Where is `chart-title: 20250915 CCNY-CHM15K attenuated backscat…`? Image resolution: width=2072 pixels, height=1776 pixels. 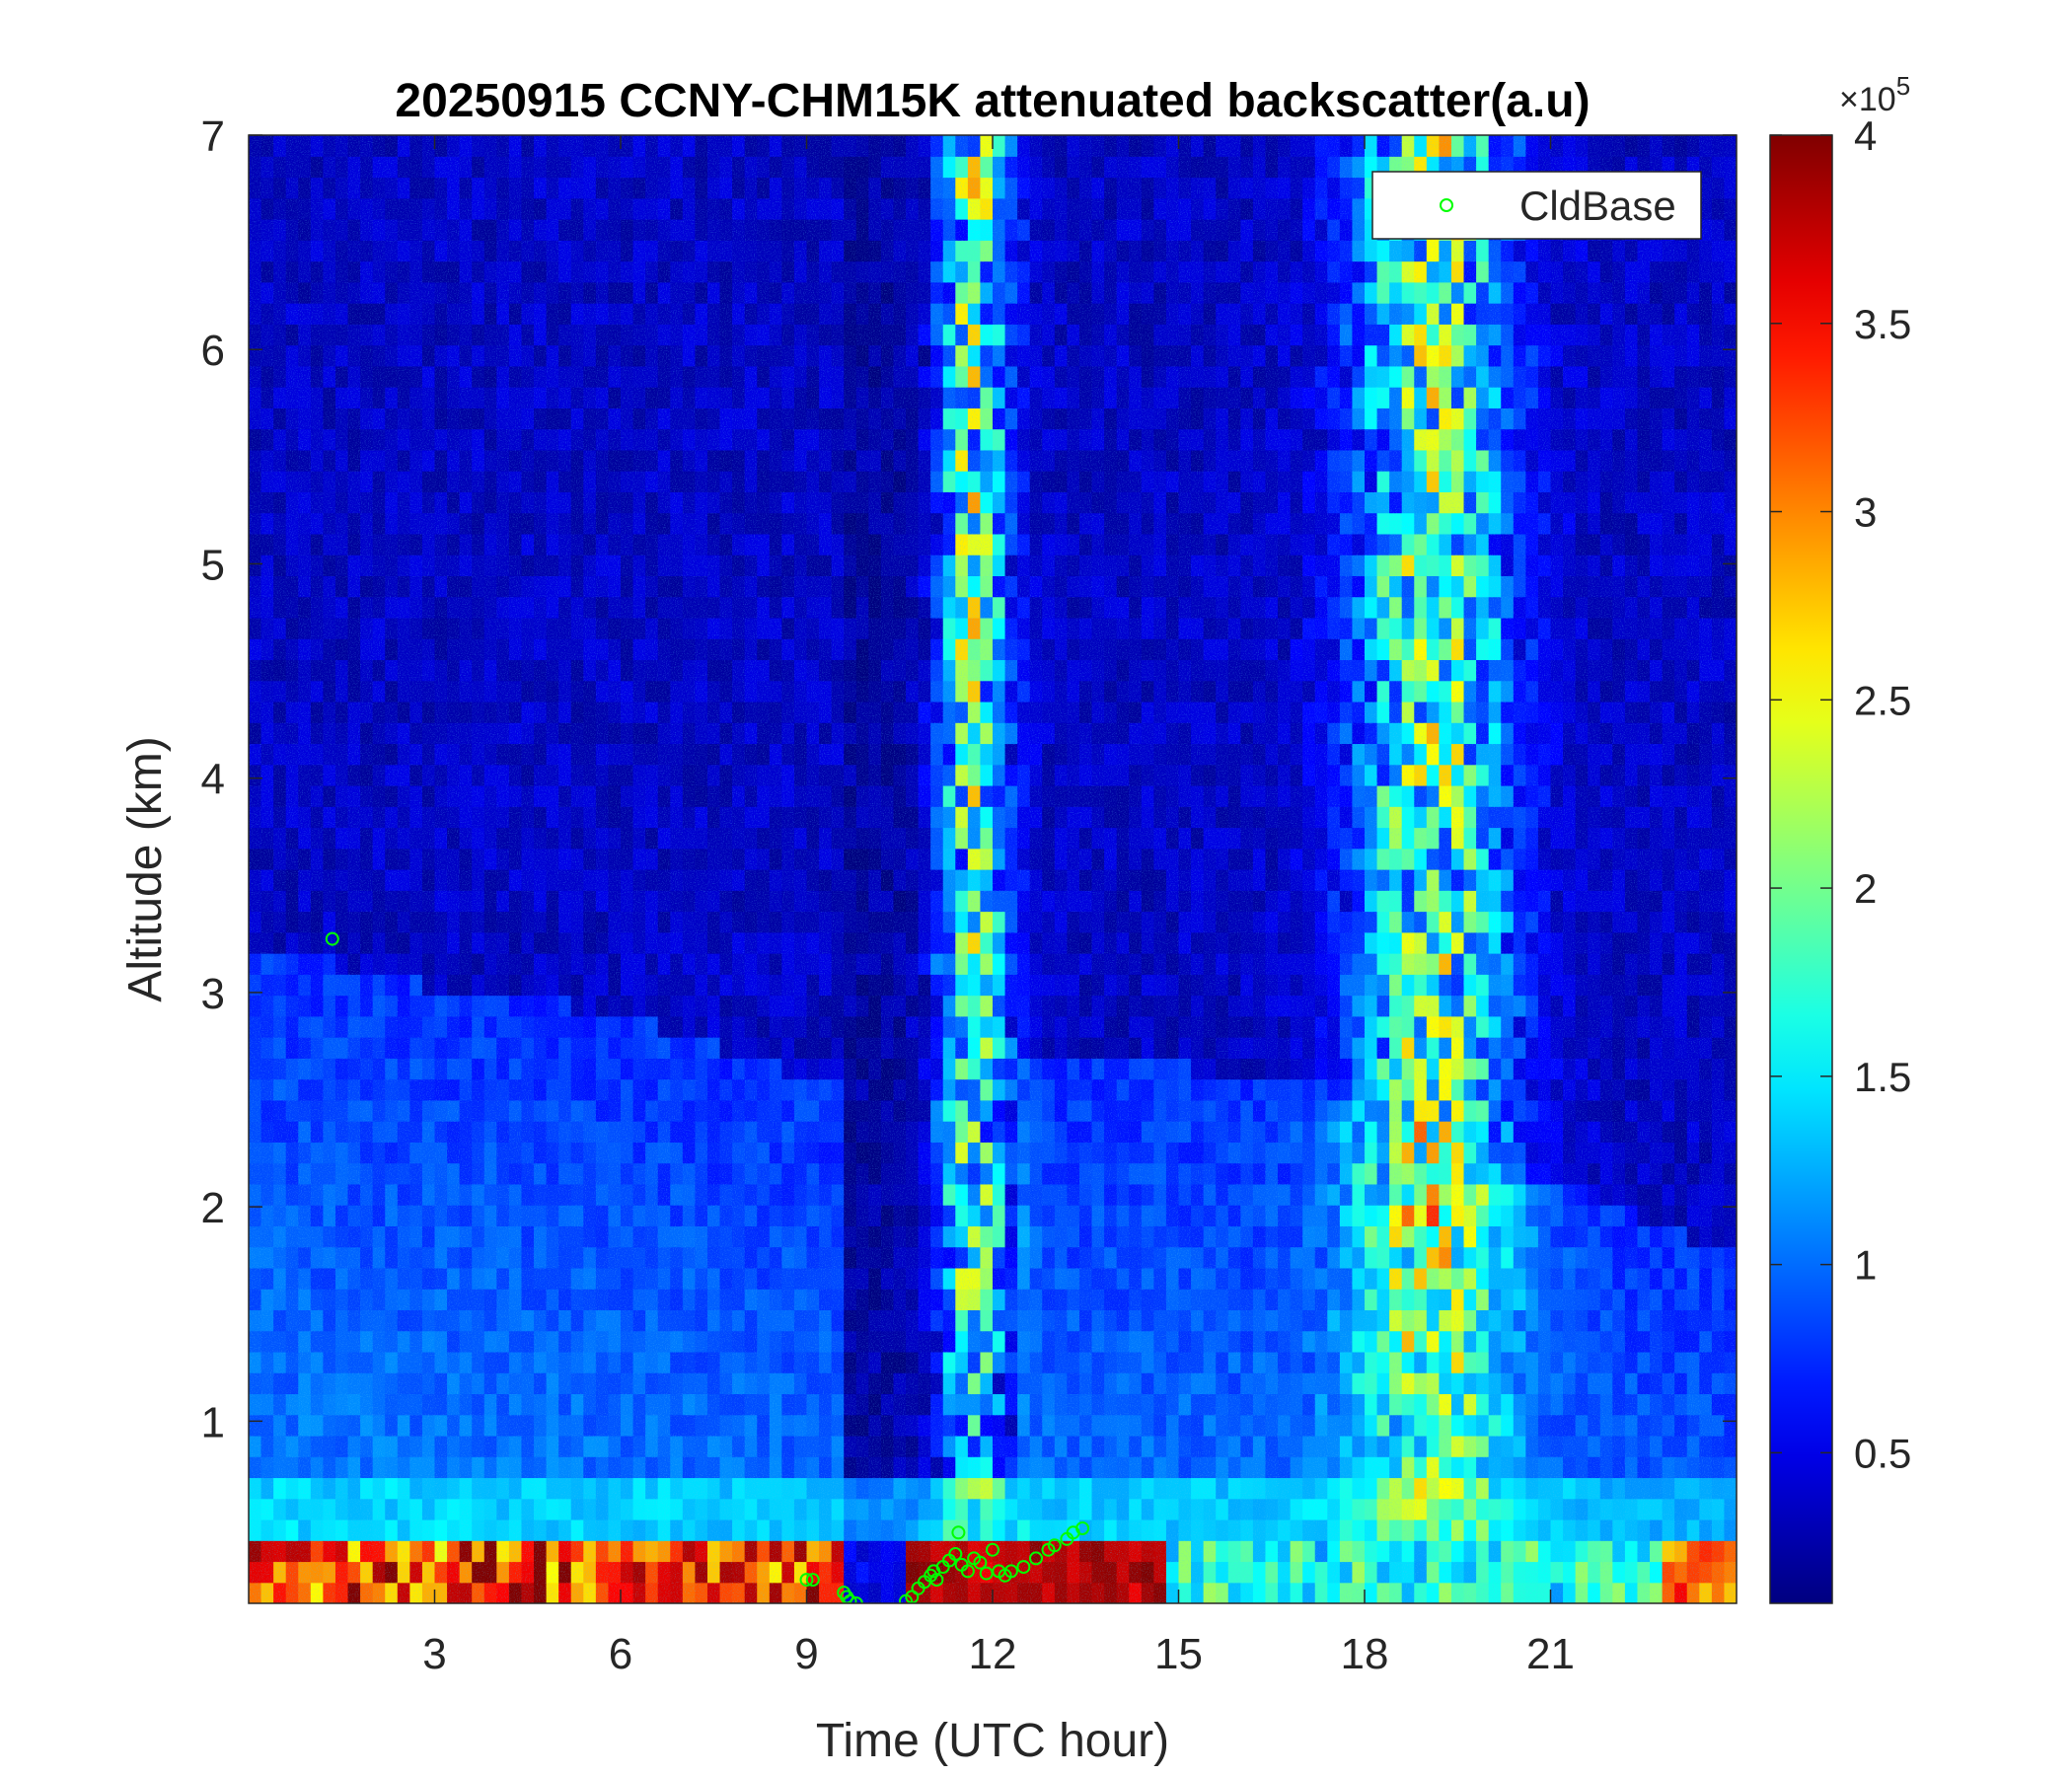 chart-title: 20250915 CCNY-CHM15K attenuated backscat… is located at coordinates (992, 101).